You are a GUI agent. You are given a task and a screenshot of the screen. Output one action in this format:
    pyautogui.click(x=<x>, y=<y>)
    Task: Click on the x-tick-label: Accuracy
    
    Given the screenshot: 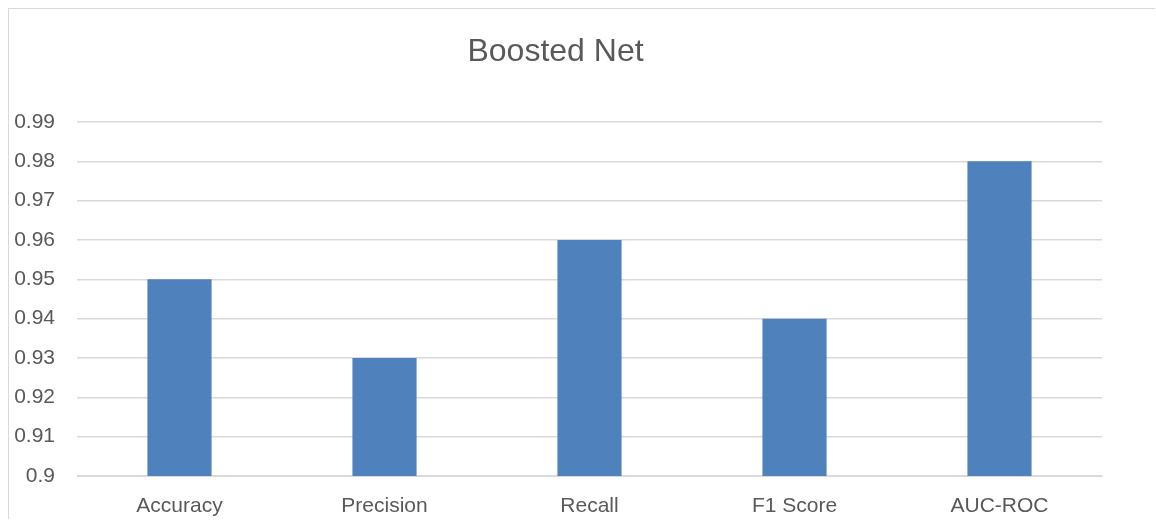 What is the action you would take?
    pyautogui.click(x=180, y=505)
    